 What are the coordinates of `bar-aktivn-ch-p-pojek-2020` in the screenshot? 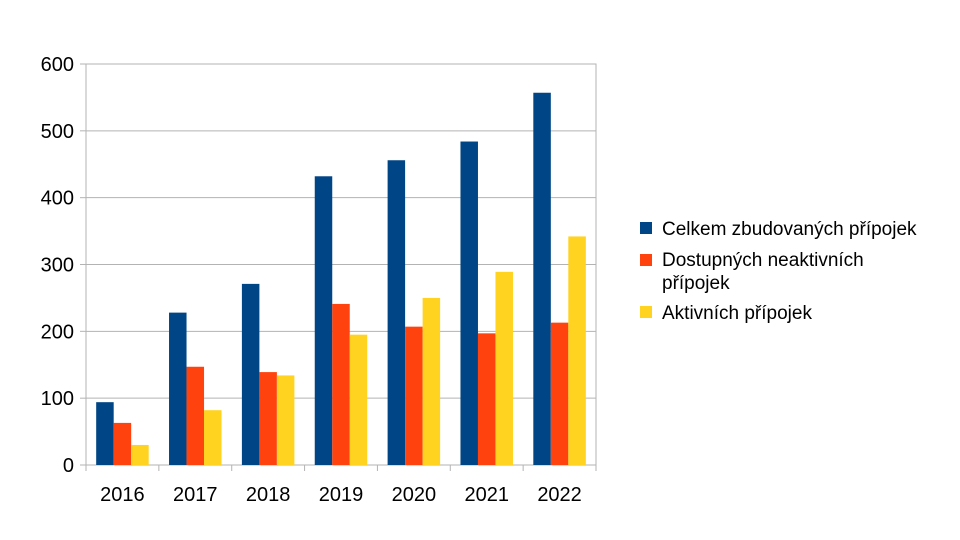 It's located at (431, 381).